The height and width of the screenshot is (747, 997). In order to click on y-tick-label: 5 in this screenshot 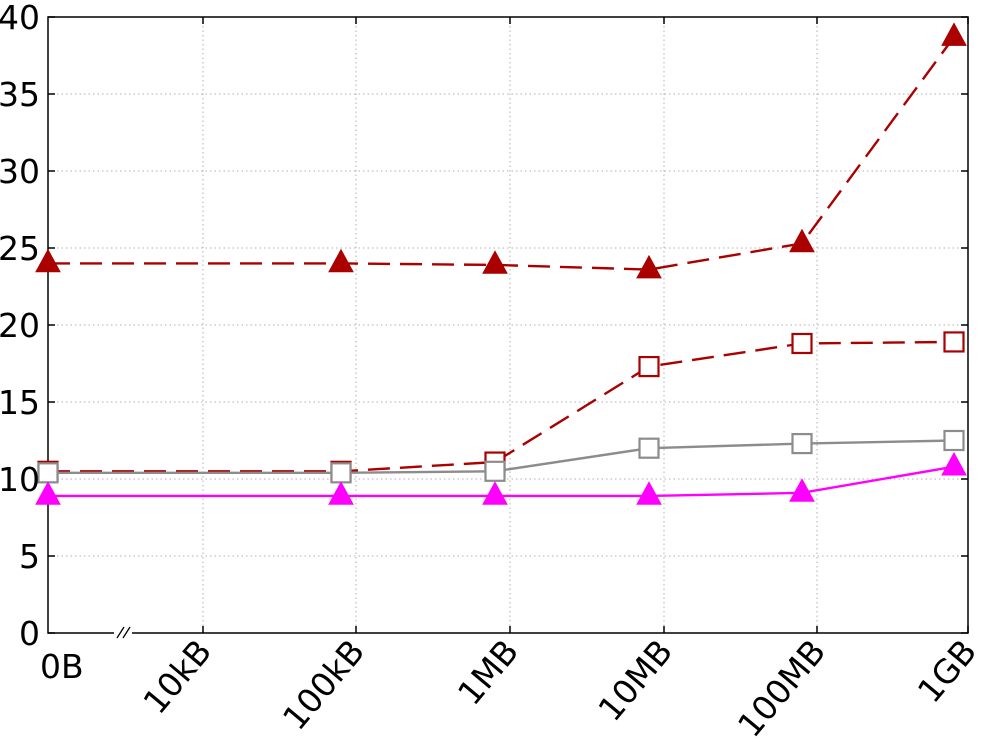, I will do `click(29, 556)`.